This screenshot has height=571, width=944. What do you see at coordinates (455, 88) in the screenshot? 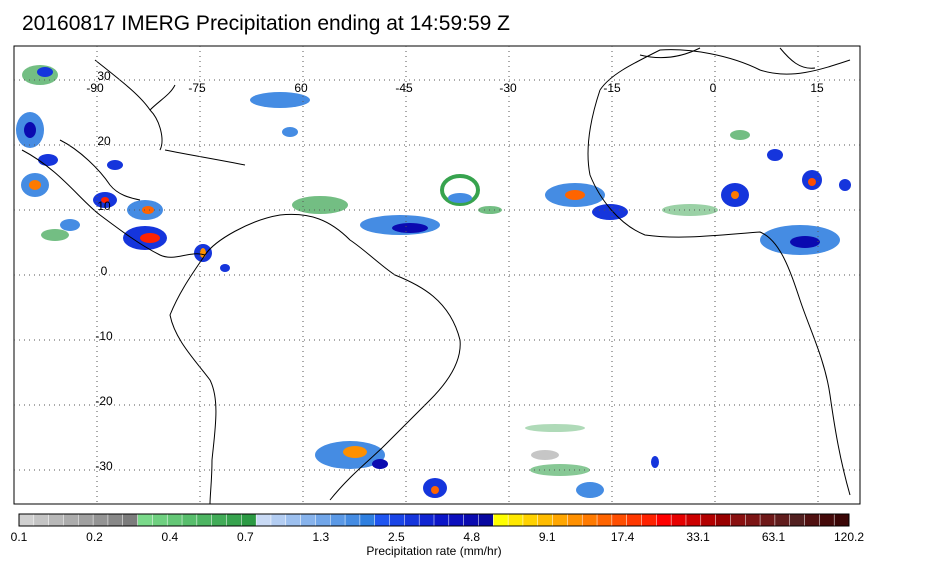
I see `longitude-labels: -90 -75 60 -45 -30 -15 0 15` at bounding box center [455, 88].